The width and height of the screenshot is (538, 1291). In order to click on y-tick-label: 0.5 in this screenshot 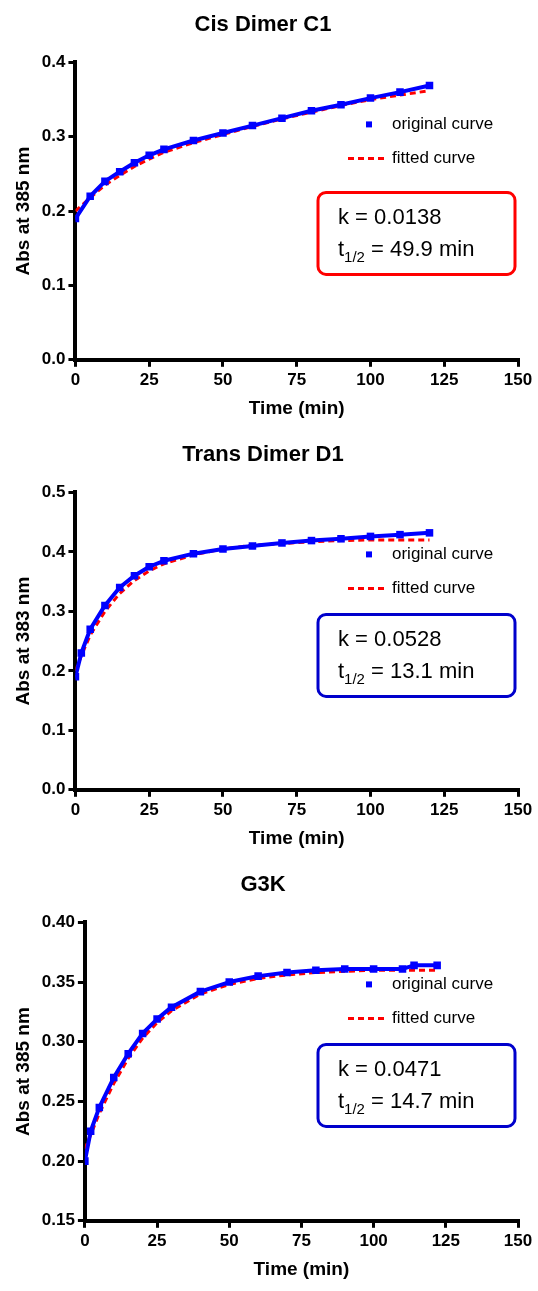, I will do `click(53, 492)`.